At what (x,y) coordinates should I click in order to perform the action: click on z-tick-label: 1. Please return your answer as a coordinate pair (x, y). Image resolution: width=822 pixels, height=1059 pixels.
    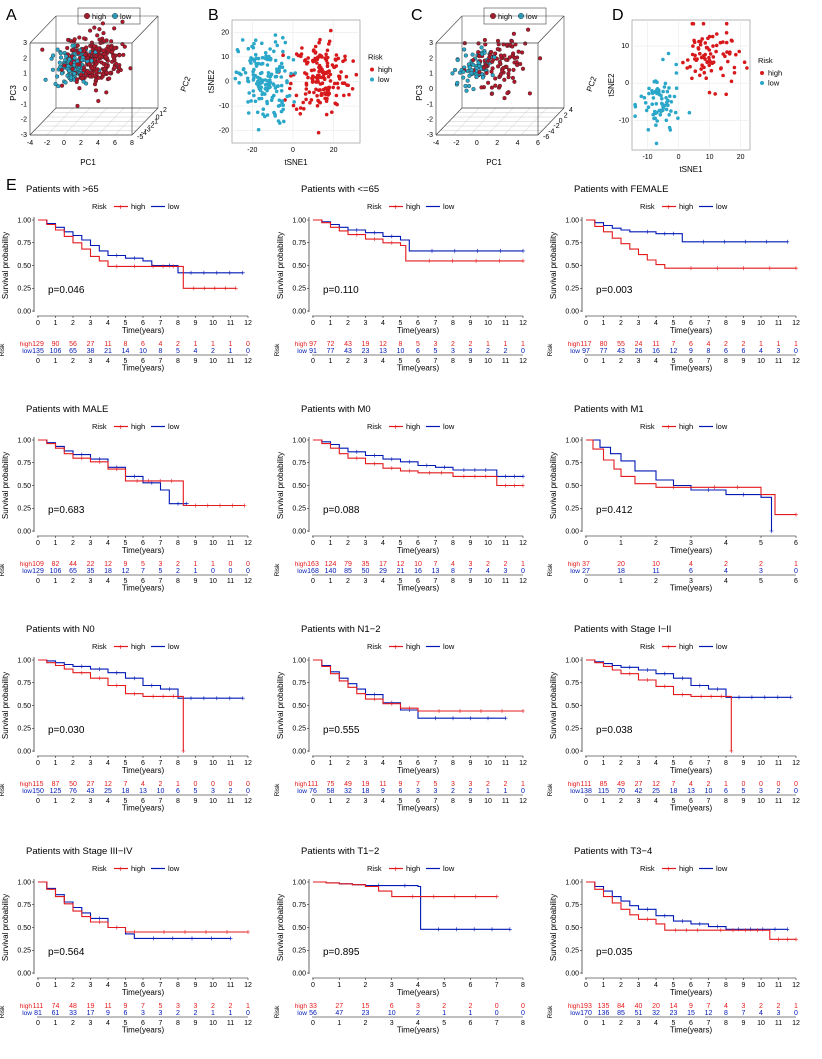
    Looking at the image, I should click on (431, 74).